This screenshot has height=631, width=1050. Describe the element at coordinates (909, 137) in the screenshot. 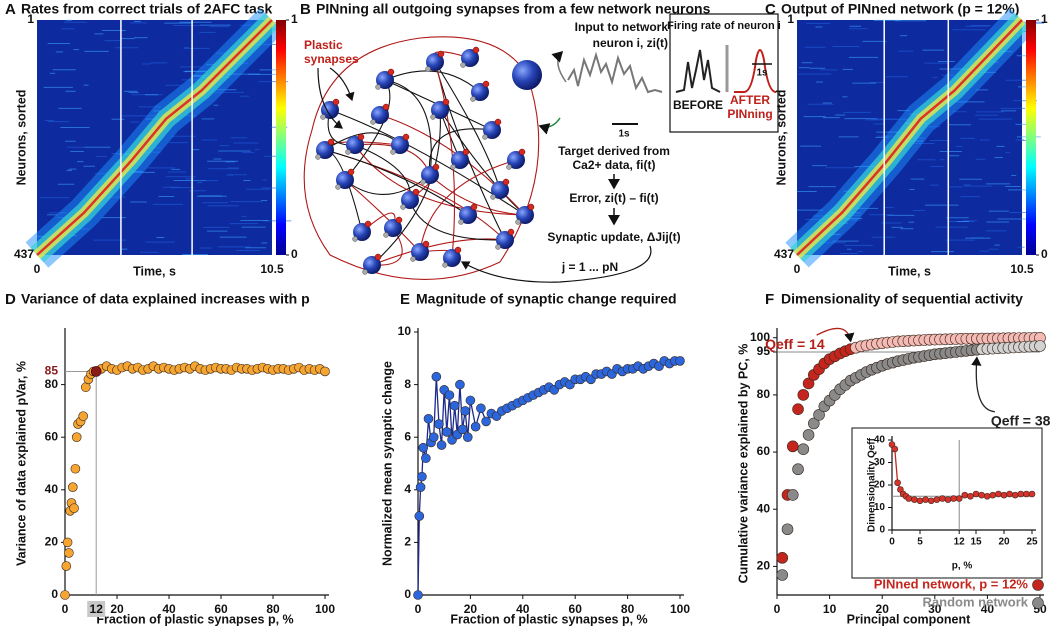

I see `heatmap-image` at that location.